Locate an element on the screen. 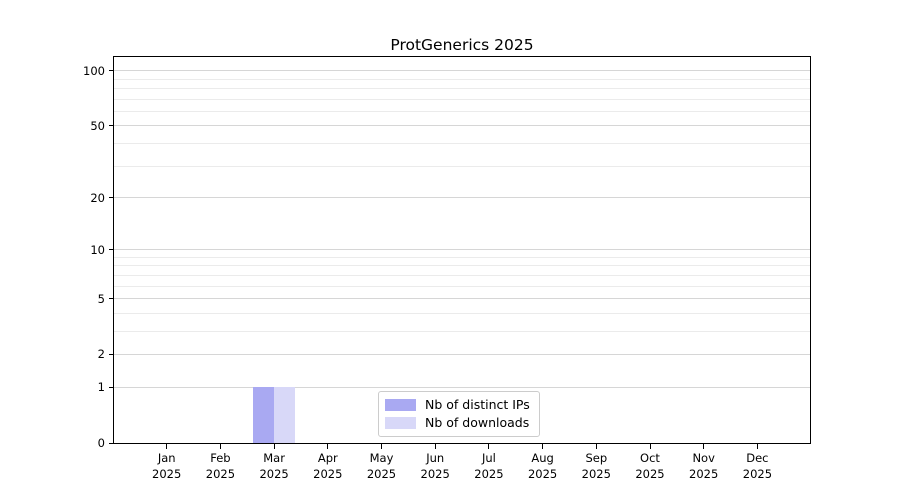 The height and width of the screenshot is (500, 900). chart-title: ProtGenerics 2025 is located at coordinates (462, 45).